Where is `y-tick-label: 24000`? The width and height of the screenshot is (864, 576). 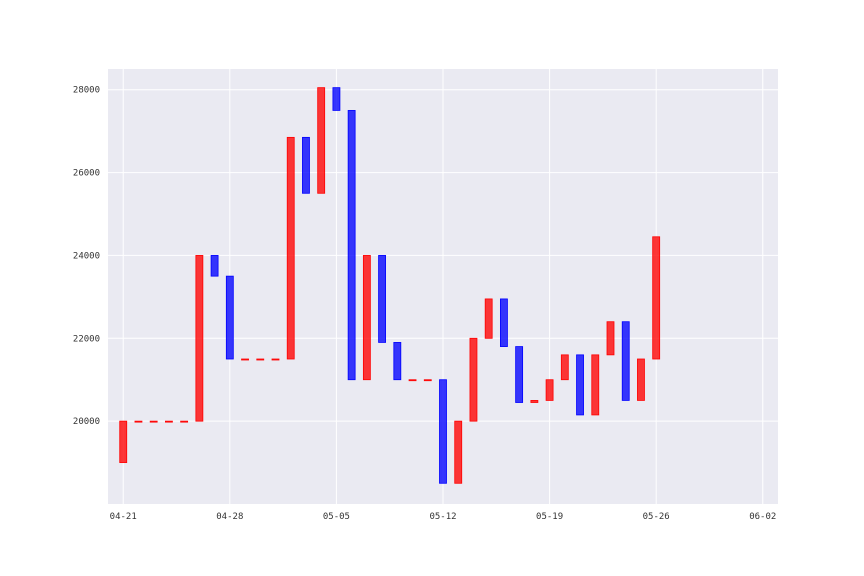
y-tick-label: 24000 is located at coordinates (86, 256).